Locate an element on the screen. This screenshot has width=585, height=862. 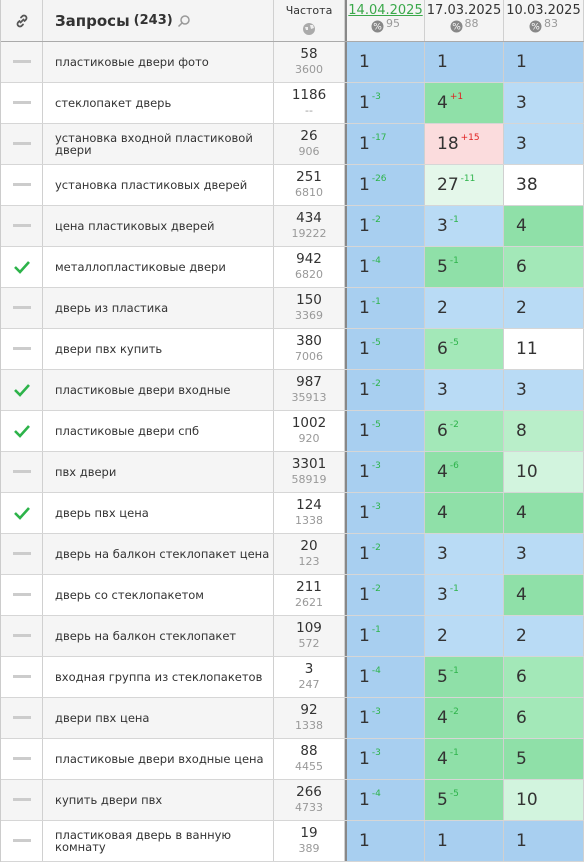
query-row: стеклопакет дверь 1186 -- 1 -3 4 +1 3 is located at coordinates (292, 103).